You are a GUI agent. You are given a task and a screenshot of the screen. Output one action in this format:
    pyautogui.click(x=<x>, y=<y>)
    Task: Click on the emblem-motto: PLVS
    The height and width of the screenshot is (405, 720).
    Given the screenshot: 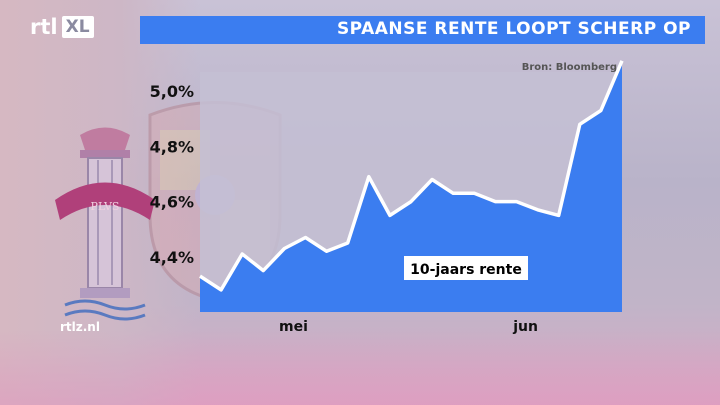 What is the action you would take?
    pyautogui.click(x=105, y=206)
    